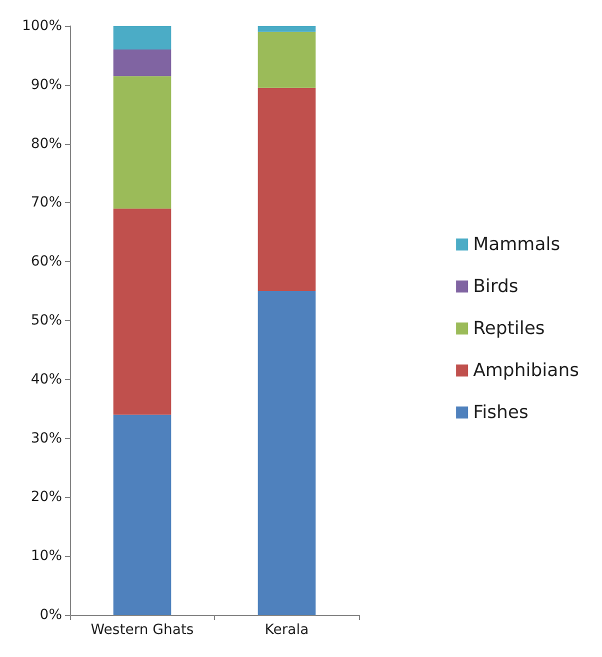 Image resolution: width=602 pixels, height=657 pixels. Describe the element at coordinates (46, 202) in the screenshot. I see `y-tick-label: 70%` at that location.